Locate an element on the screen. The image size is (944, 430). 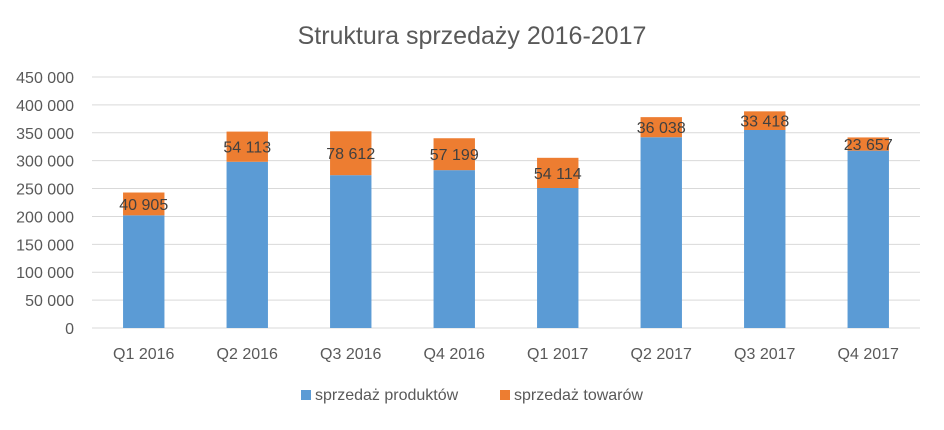
chart-title: Struktura sprzedaży 2016-2017 is located at coordinates (472, 36).